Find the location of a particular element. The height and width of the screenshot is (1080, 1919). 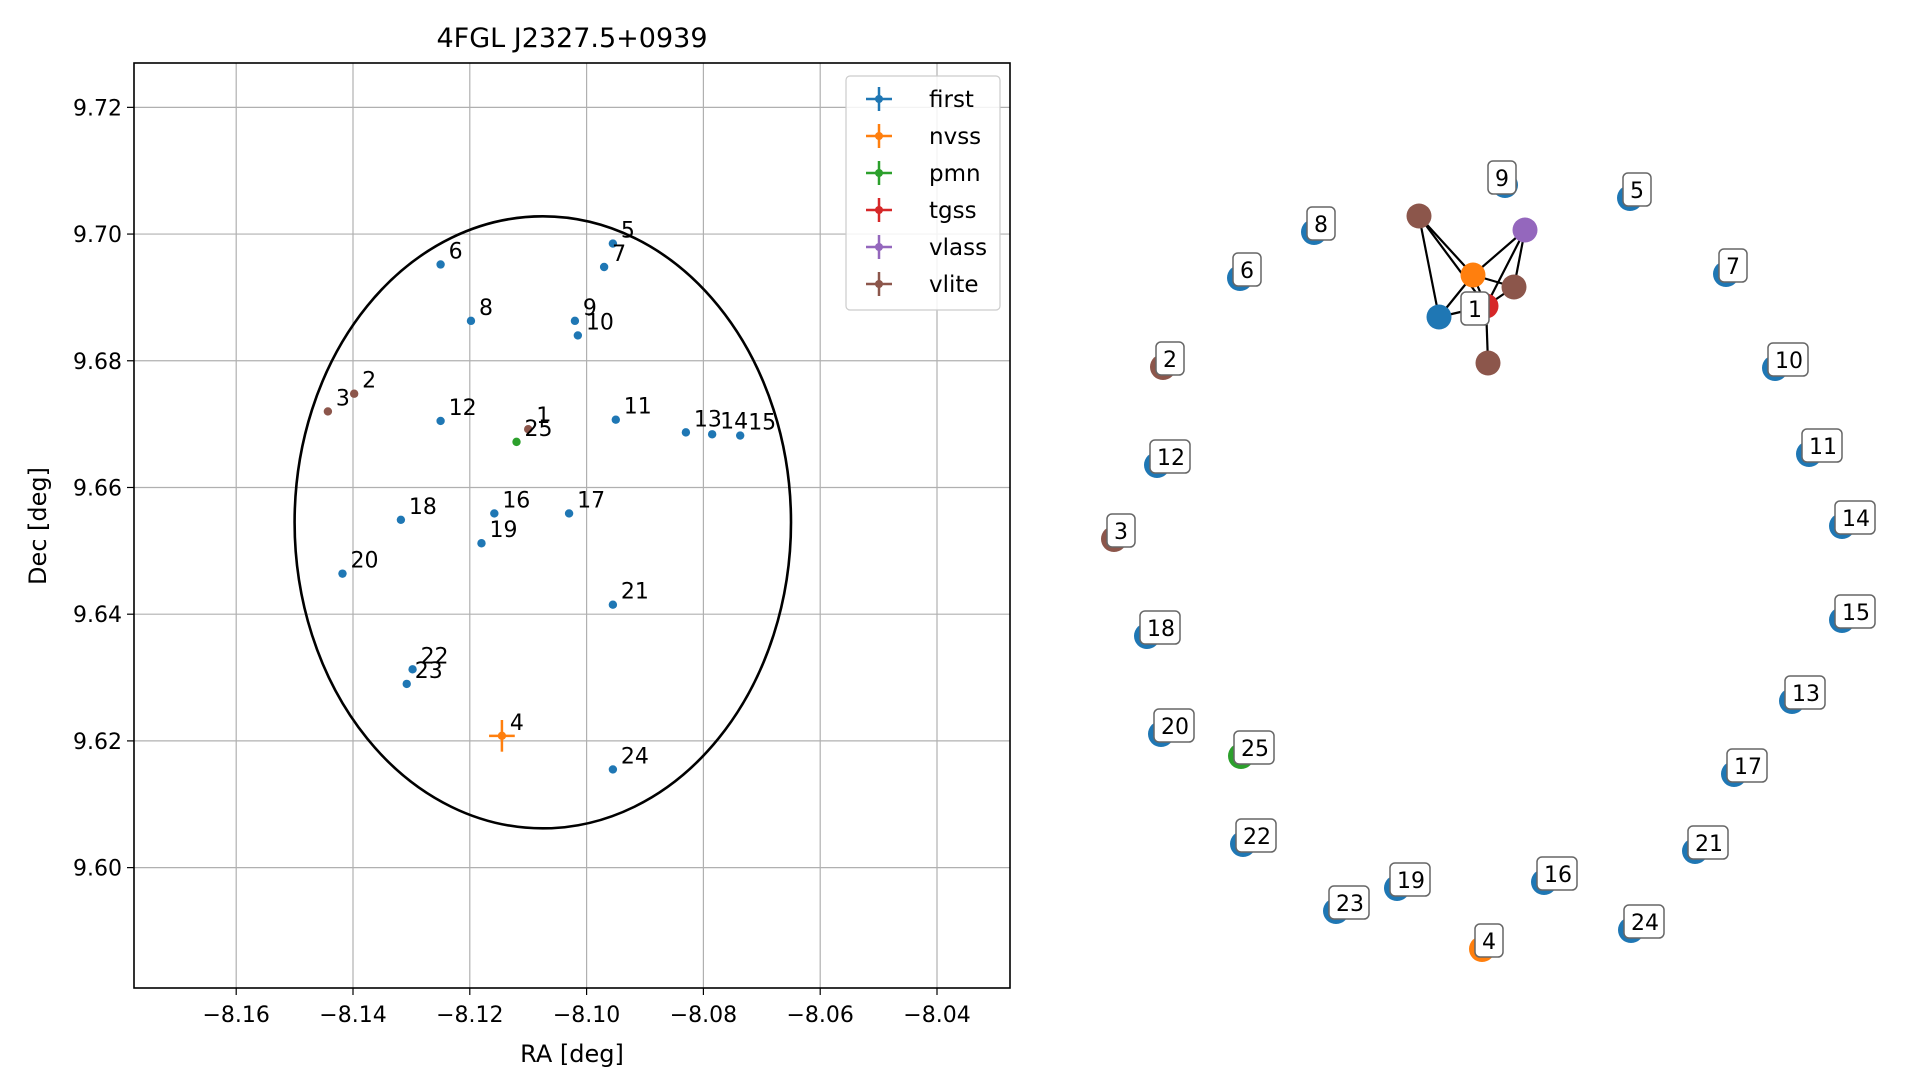

graph-node-label: 5 is located at coordinates (1637, 191).